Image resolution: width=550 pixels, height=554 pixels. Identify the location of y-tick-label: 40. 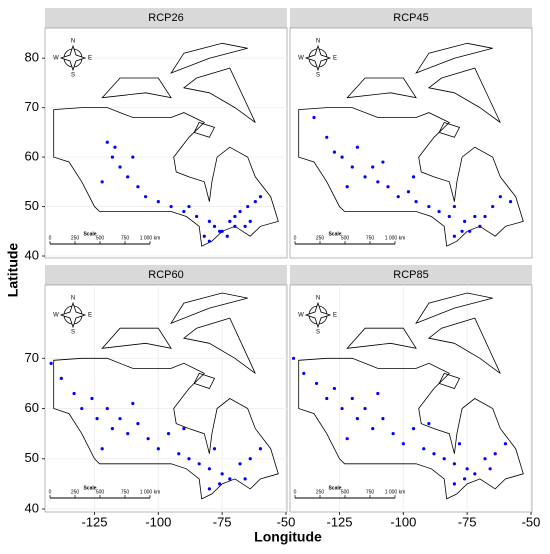
(32, 254).